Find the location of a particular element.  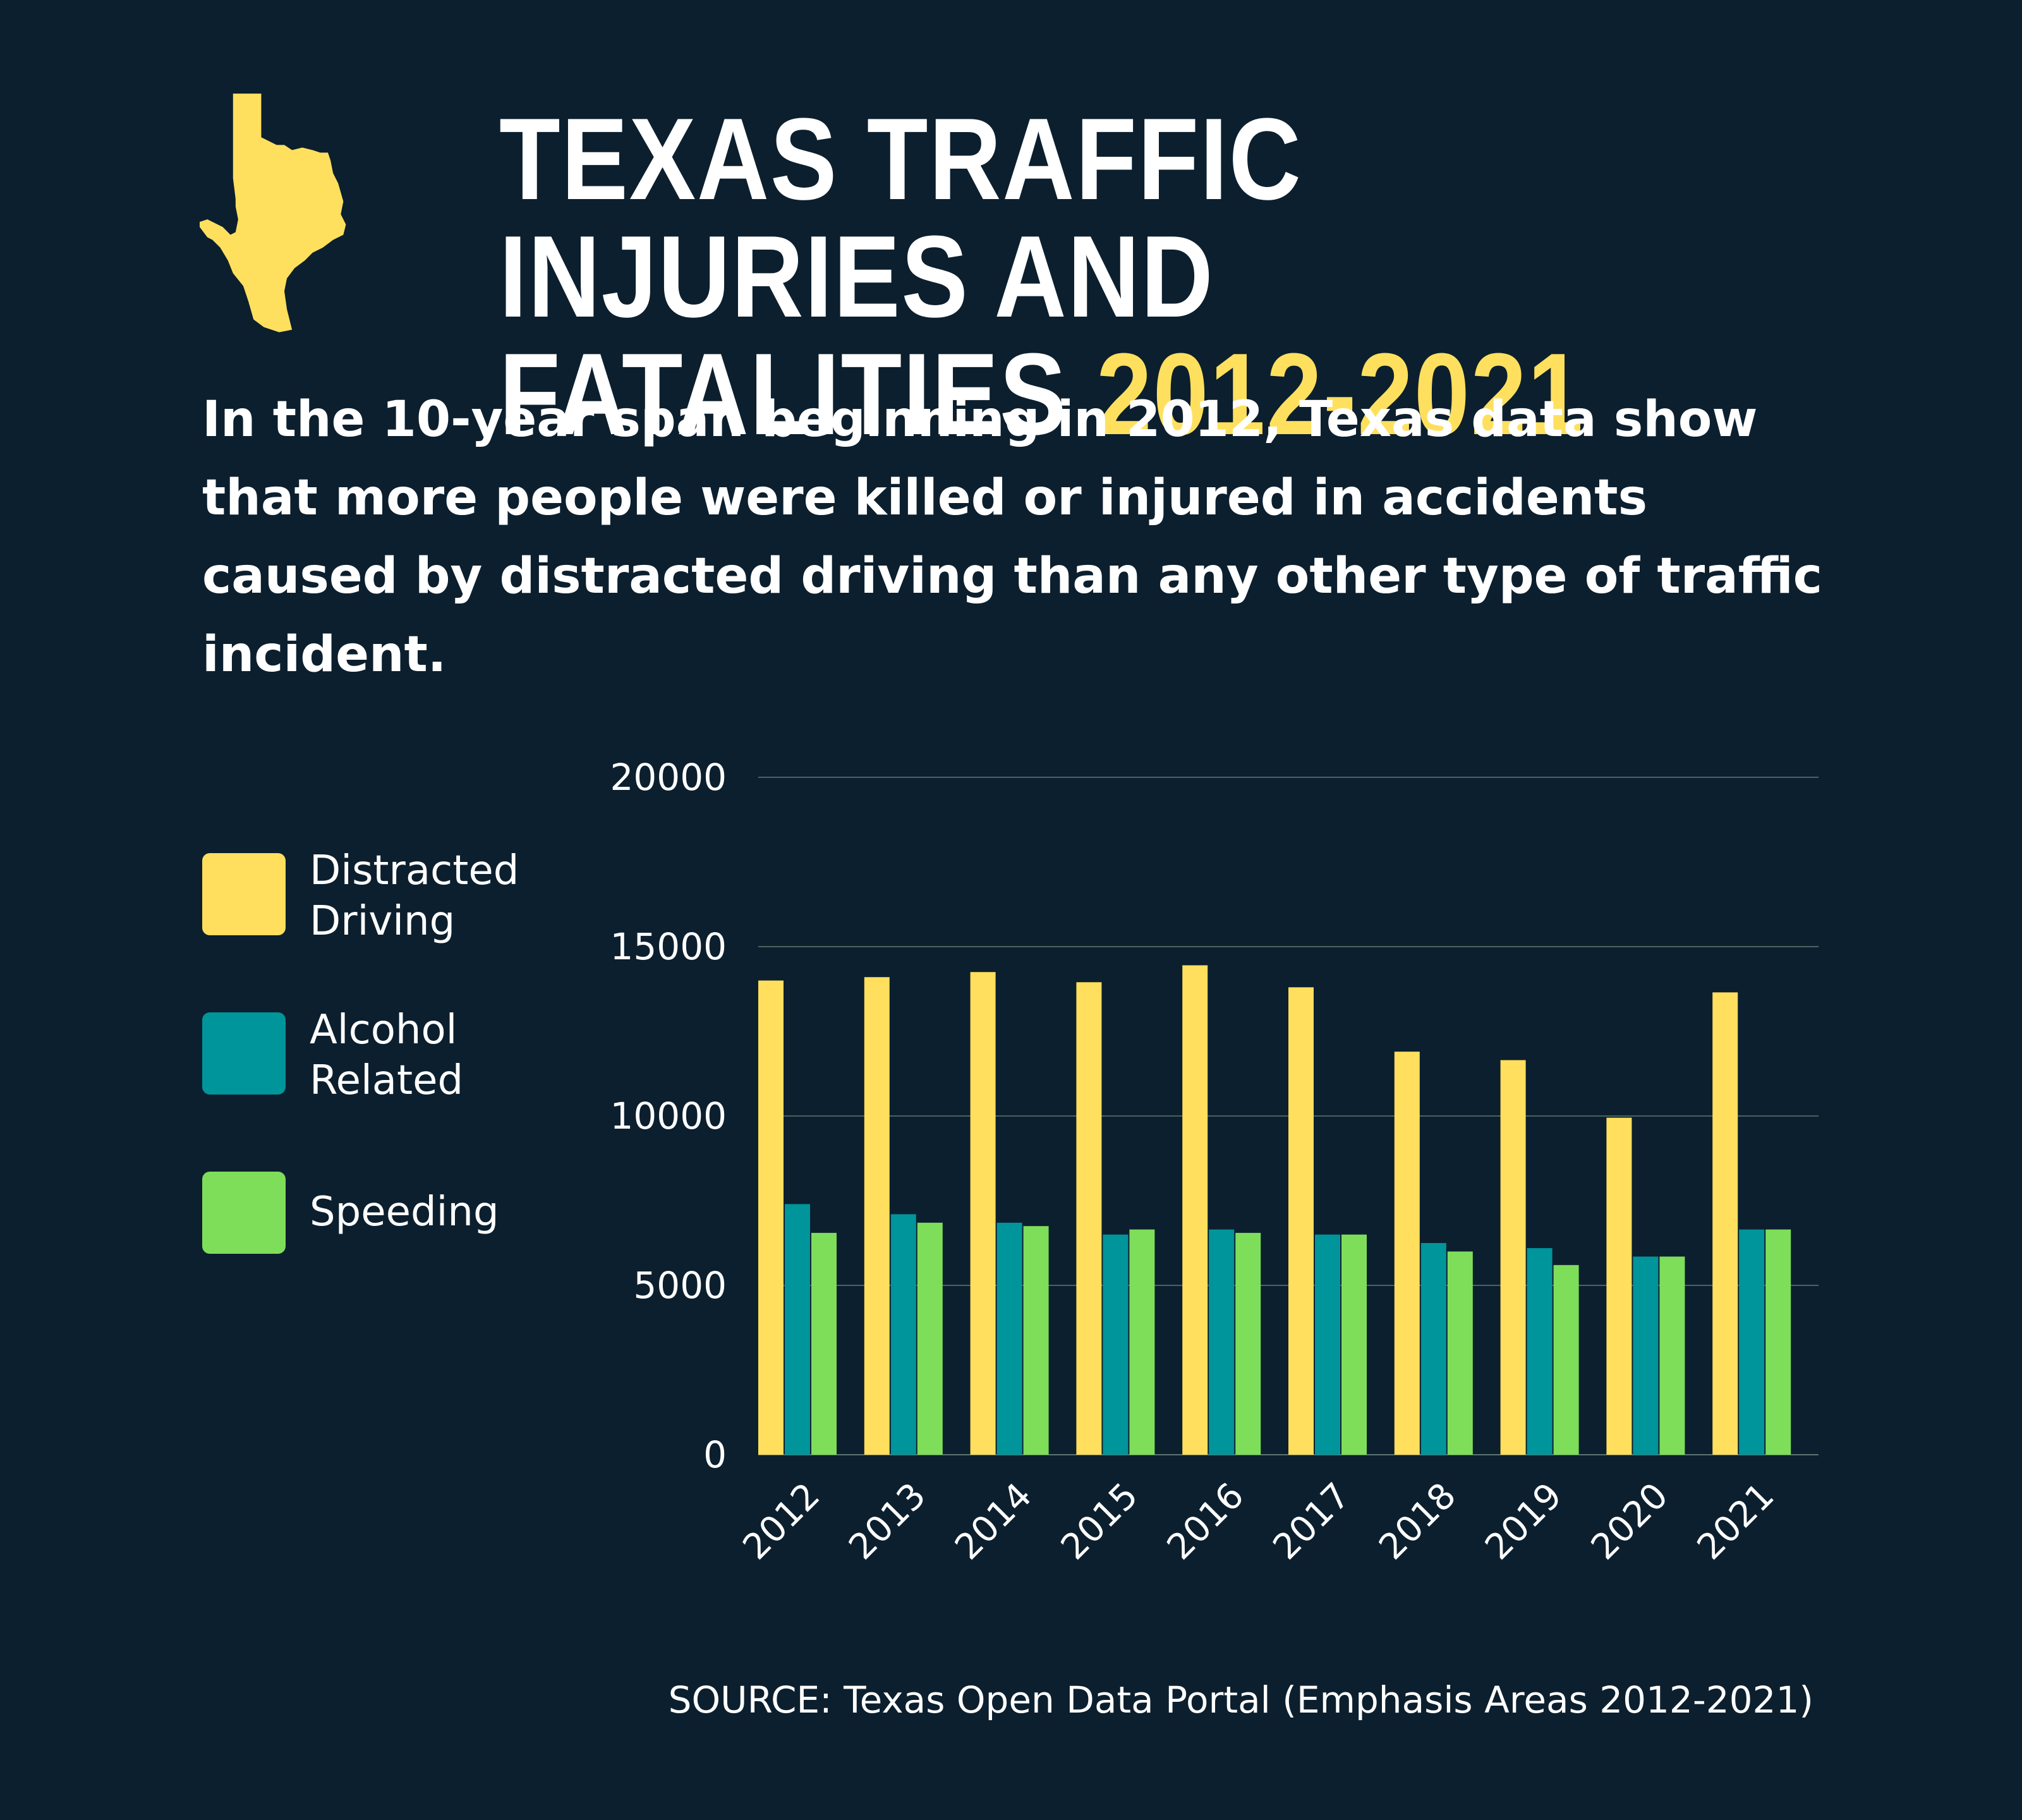

y-tick-label: 15000 is located at coordinates (668, 946).